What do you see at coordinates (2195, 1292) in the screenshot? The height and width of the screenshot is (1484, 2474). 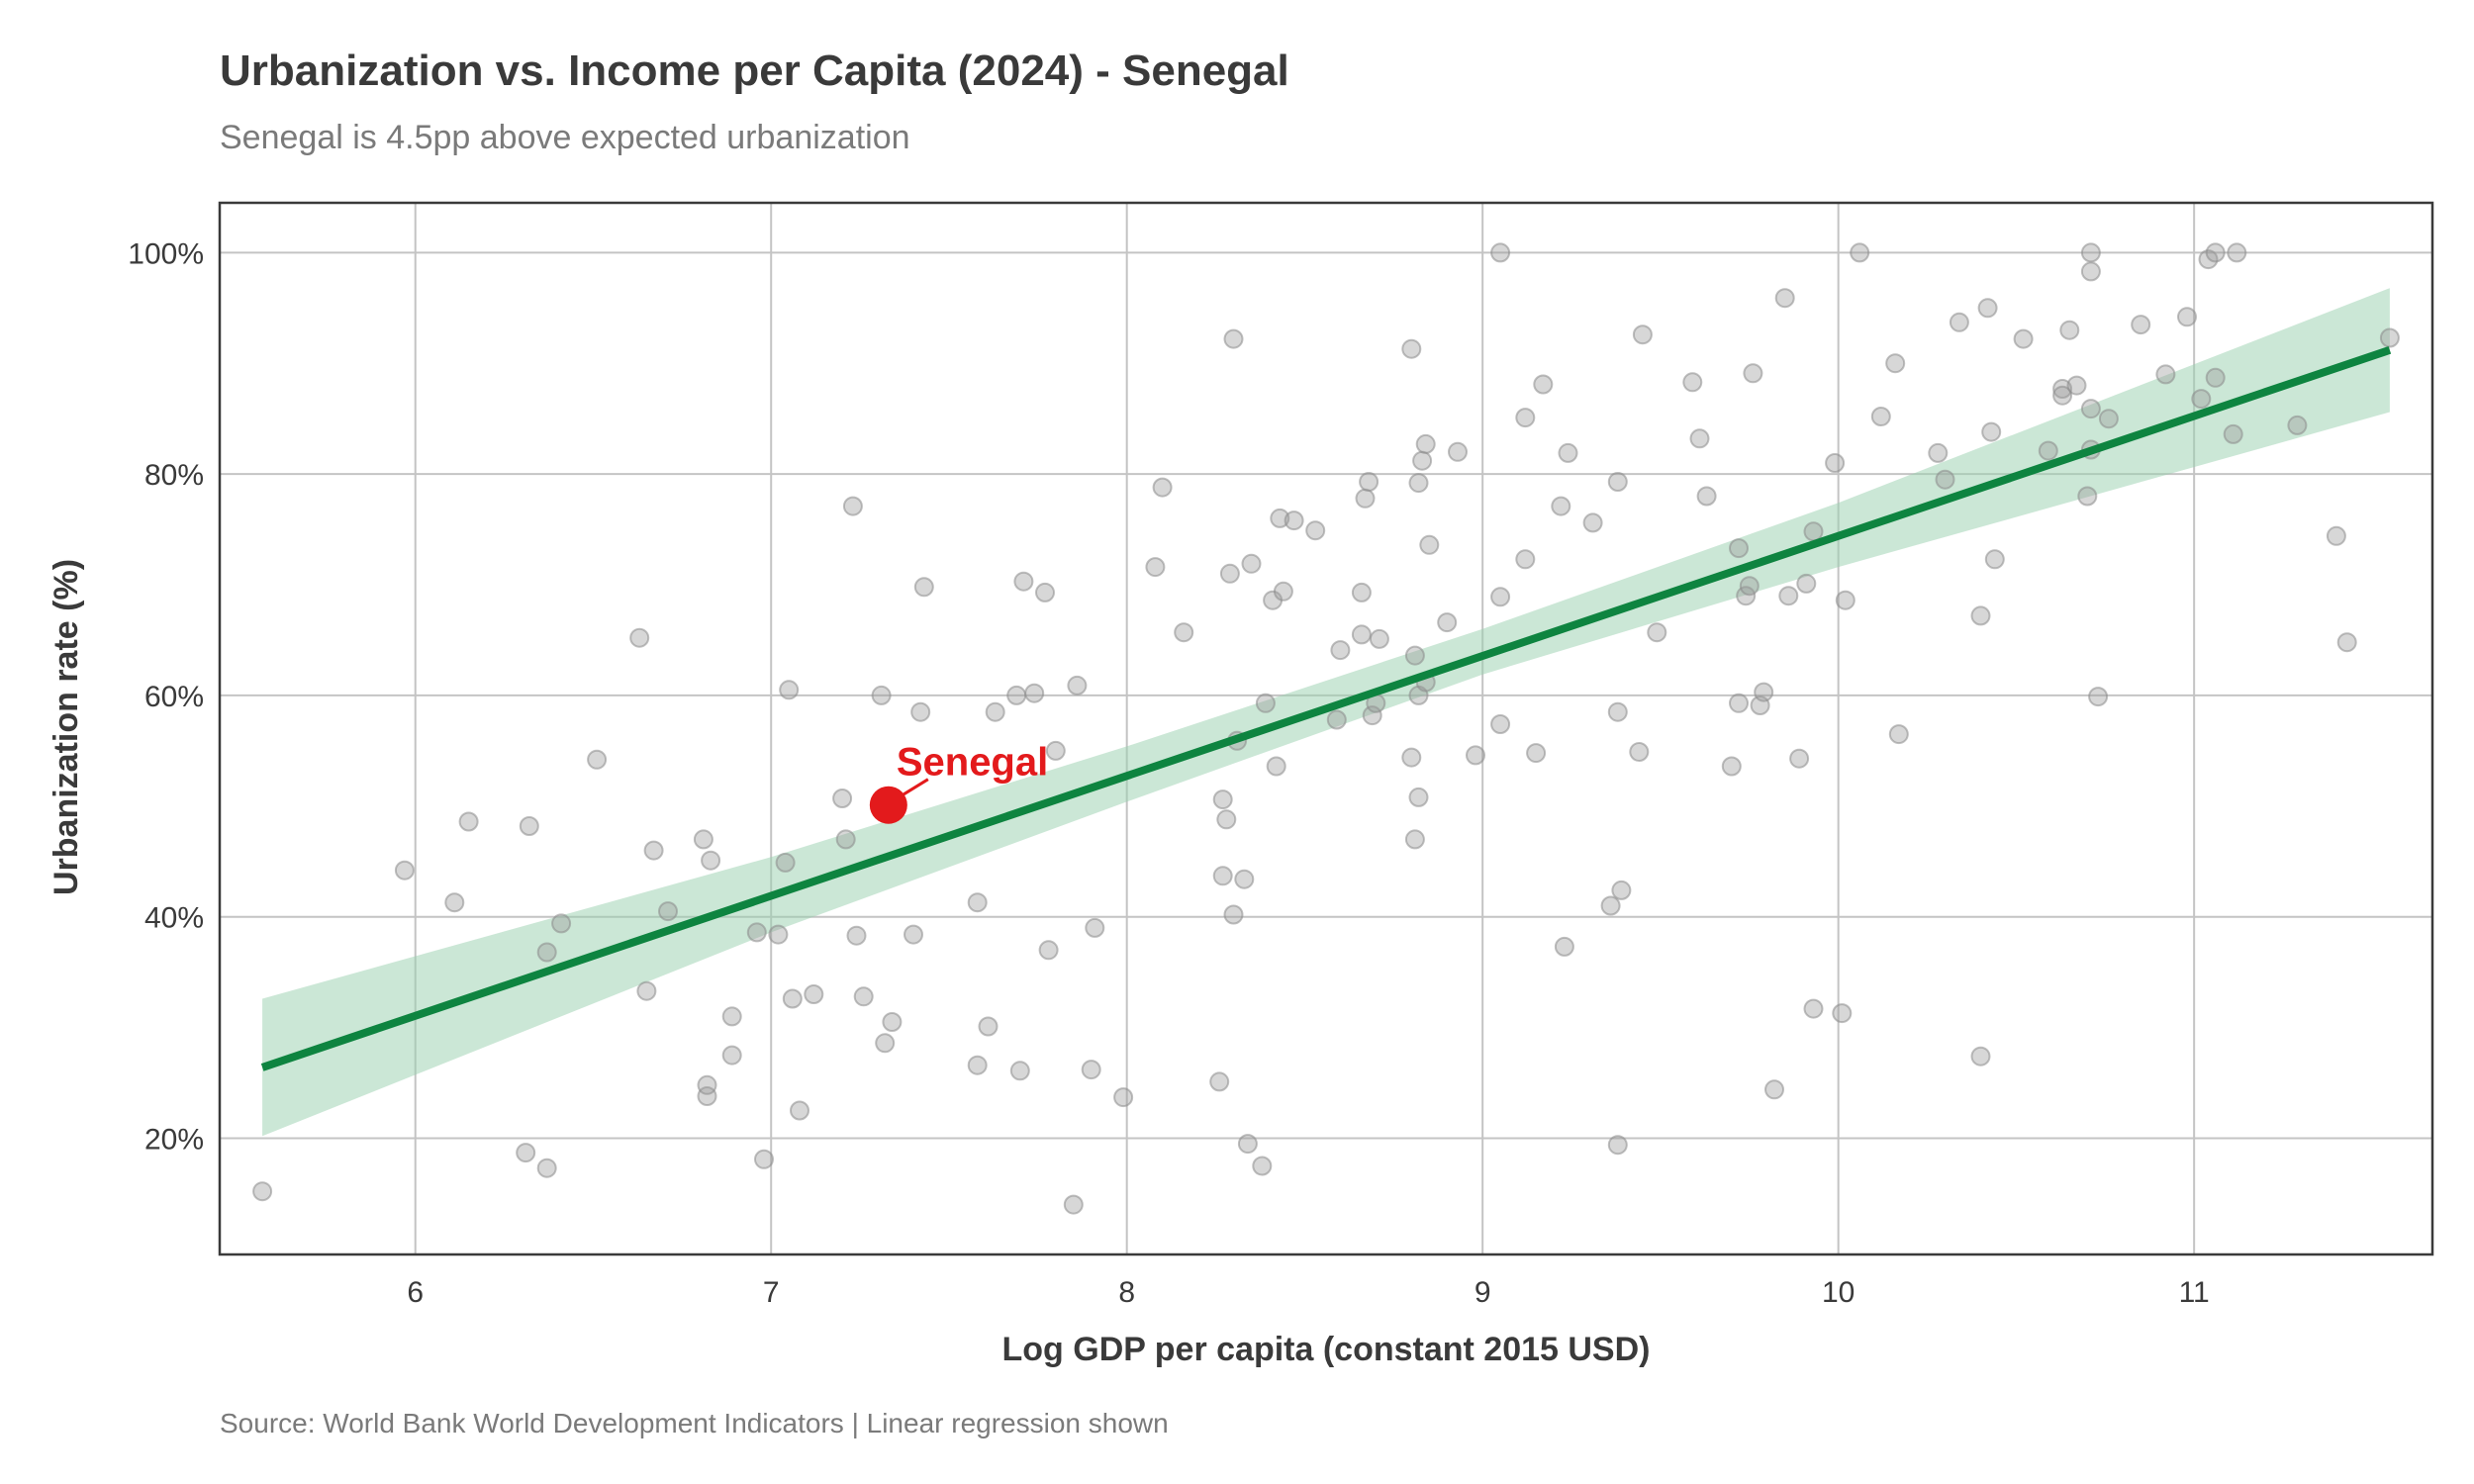 I see `x-tick-label: 11` at bounding box center [2195, 1292].